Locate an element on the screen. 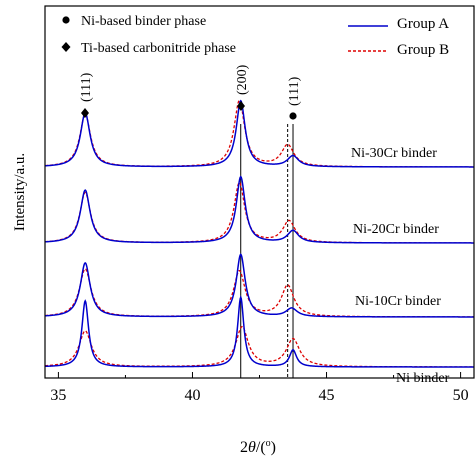  x-tick-label: 40 is located at coordinates (192, 395).